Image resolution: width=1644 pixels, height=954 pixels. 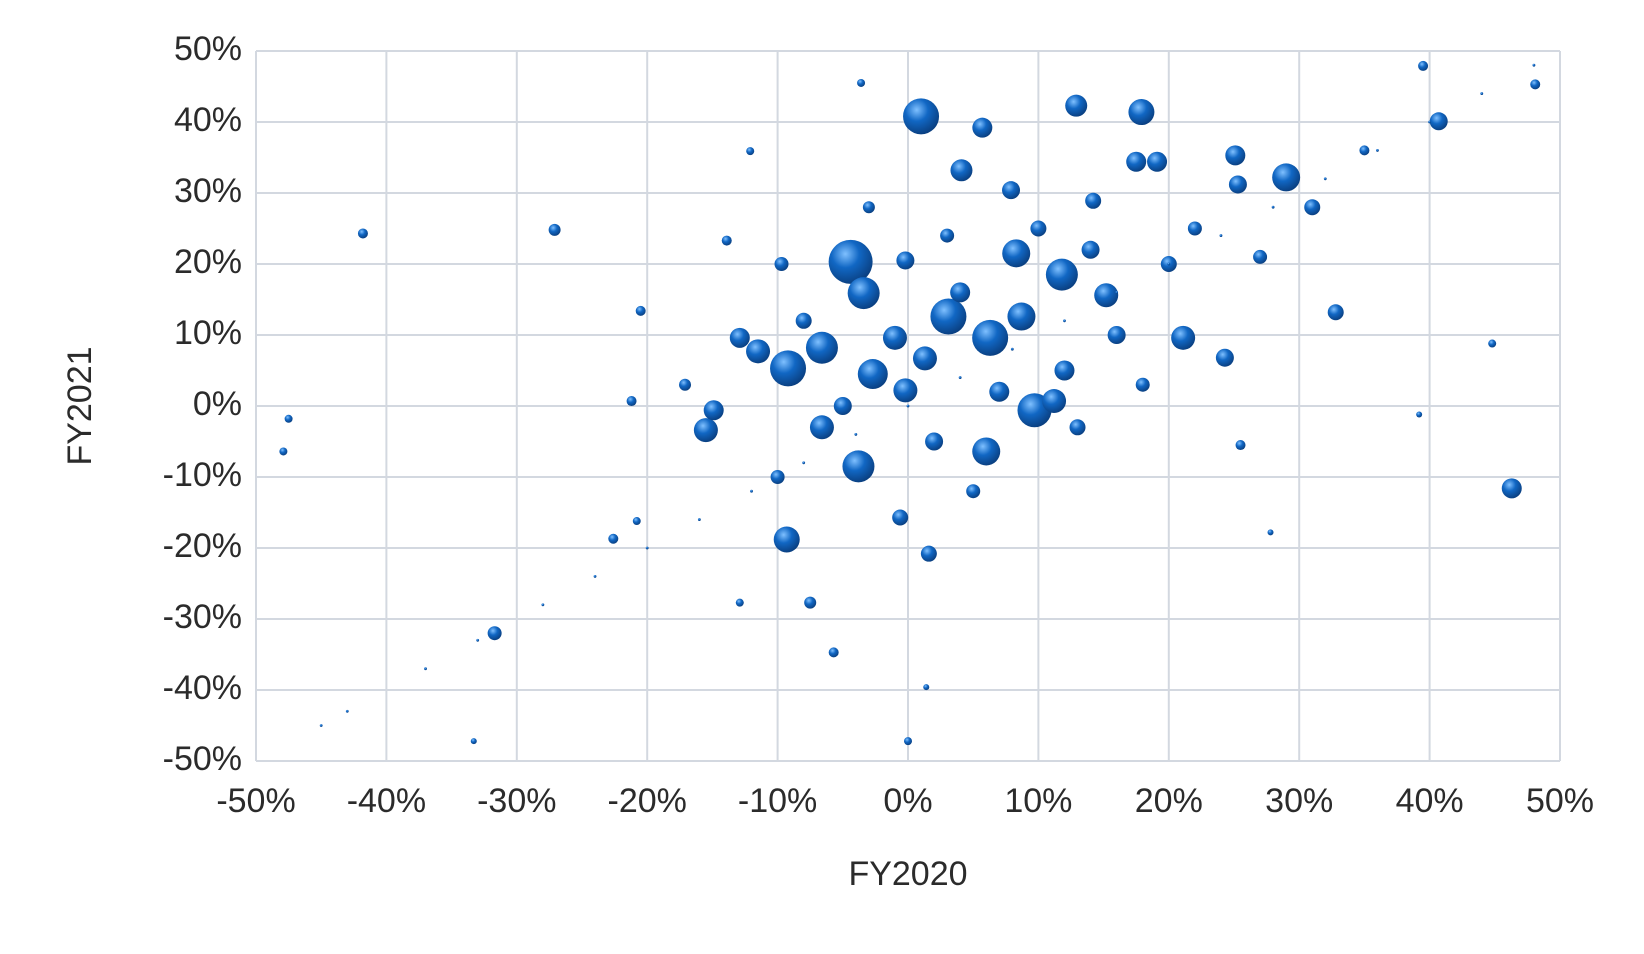 I want to click on y-axis-title: FY2021, so click(x=80, y=405).